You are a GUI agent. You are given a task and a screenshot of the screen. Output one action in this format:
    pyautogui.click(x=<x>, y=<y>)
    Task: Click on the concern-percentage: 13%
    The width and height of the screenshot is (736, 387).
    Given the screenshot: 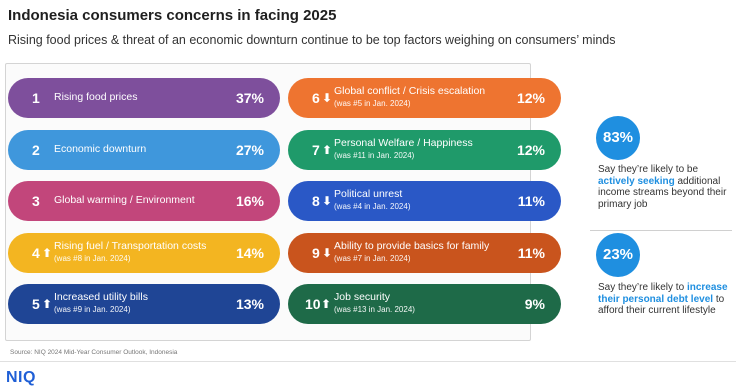 What is the action you would take?
    pyautogui.click(x=249, y=304)
    